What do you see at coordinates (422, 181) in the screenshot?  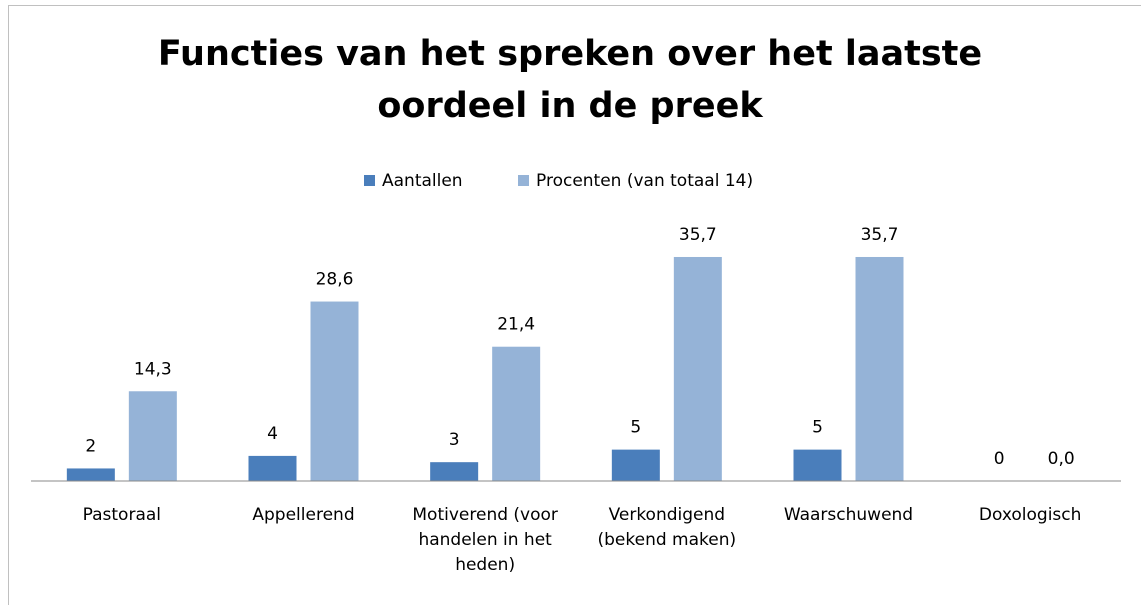 I see `legend-label: Aantallen` at bounding box center [422, 181].